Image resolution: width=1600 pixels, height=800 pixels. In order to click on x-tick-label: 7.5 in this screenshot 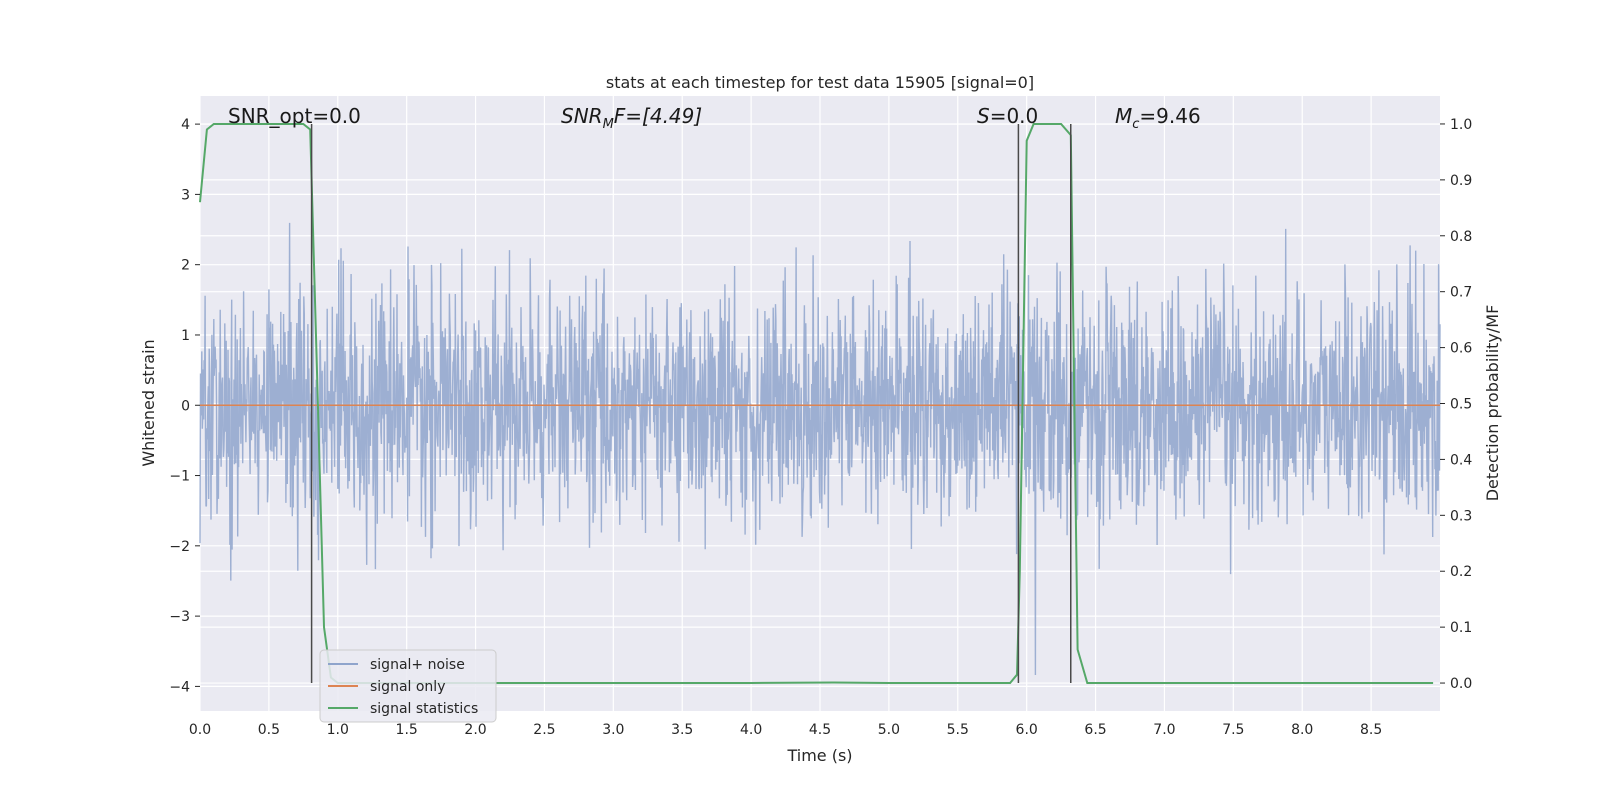, I will do `click(1233, 730)`.